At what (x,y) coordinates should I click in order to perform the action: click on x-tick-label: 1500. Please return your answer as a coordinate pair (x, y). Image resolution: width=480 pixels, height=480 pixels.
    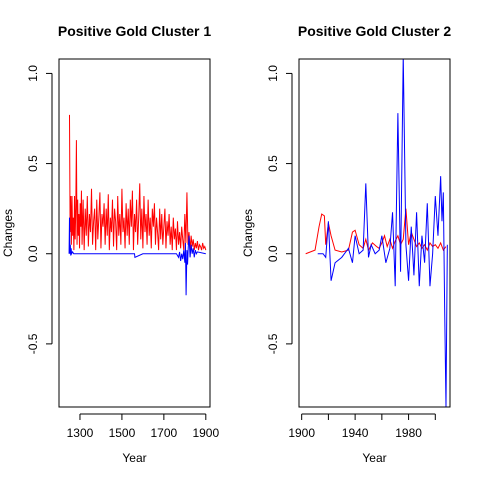
    Looking at the image, I should click on (122, 433).